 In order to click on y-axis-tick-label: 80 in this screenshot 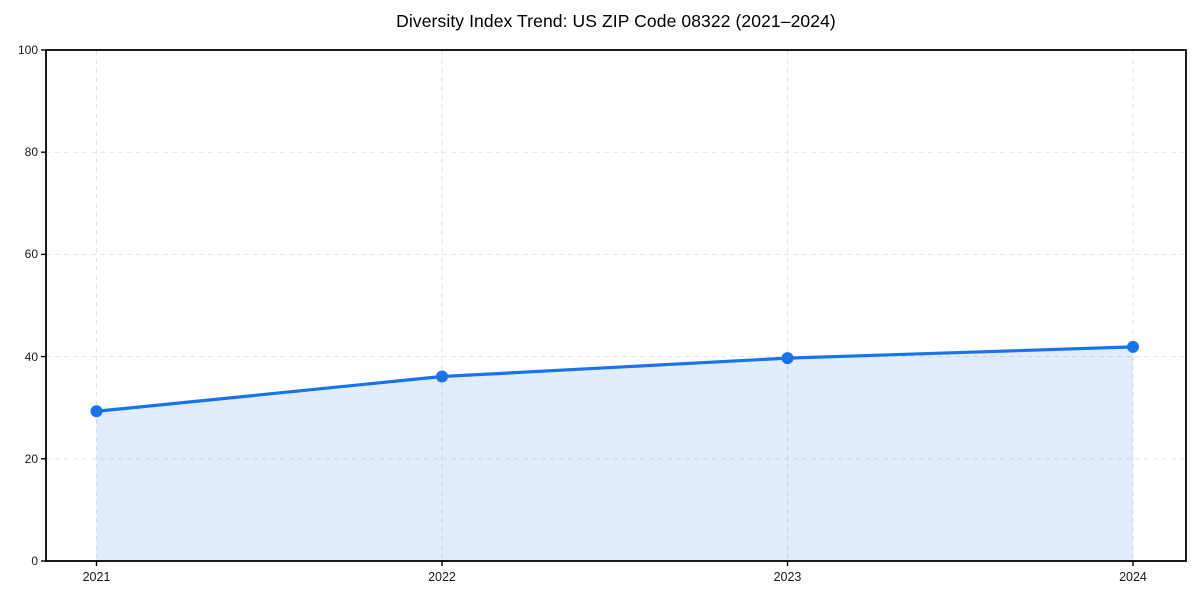, I will do `click(31, 152)`.